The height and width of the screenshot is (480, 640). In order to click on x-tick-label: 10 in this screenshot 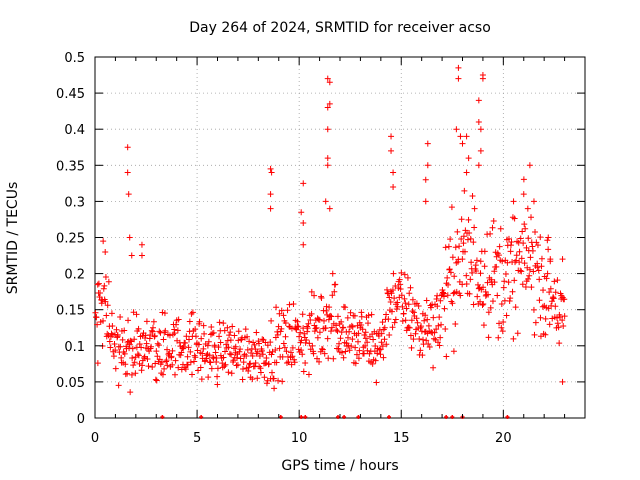, I will do `click(299, 438)`.